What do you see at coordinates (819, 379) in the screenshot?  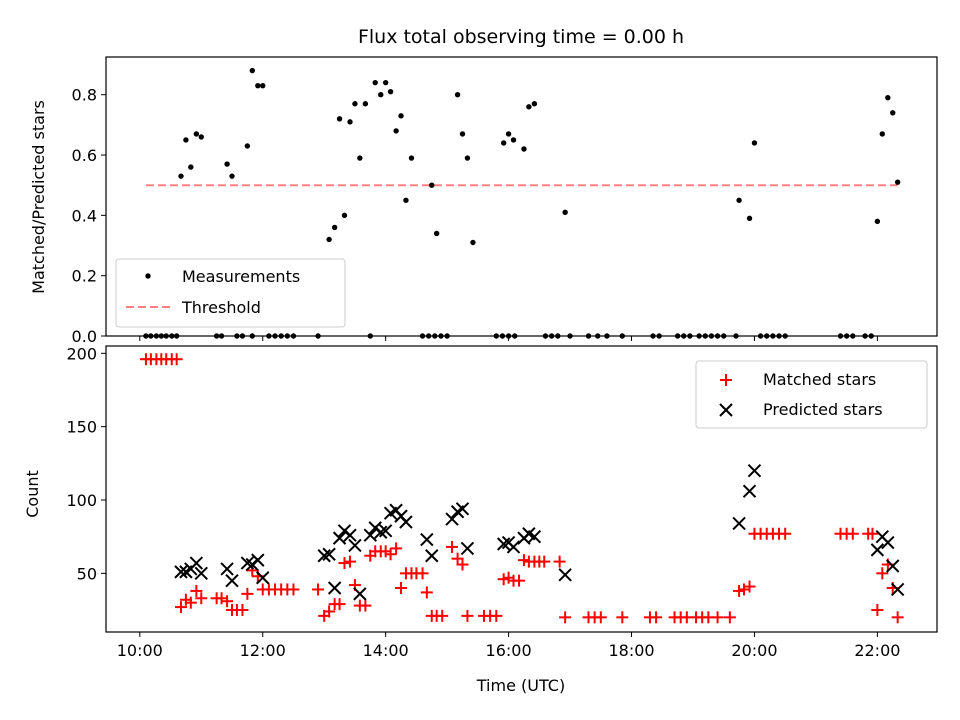 I see `legend-label-matched: Matched stars` at bounding box center [819, 379].